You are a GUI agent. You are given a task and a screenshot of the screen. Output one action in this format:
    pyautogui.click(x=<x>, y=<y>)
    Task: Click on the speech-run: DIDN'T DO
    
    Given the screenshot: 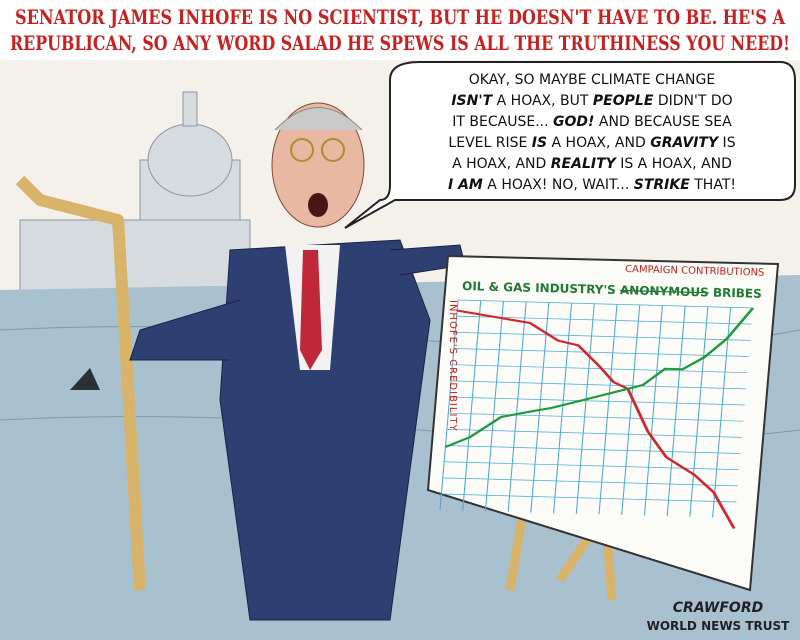 What is the action you would take?
    pyautogui.click(x=692, y=101)
    